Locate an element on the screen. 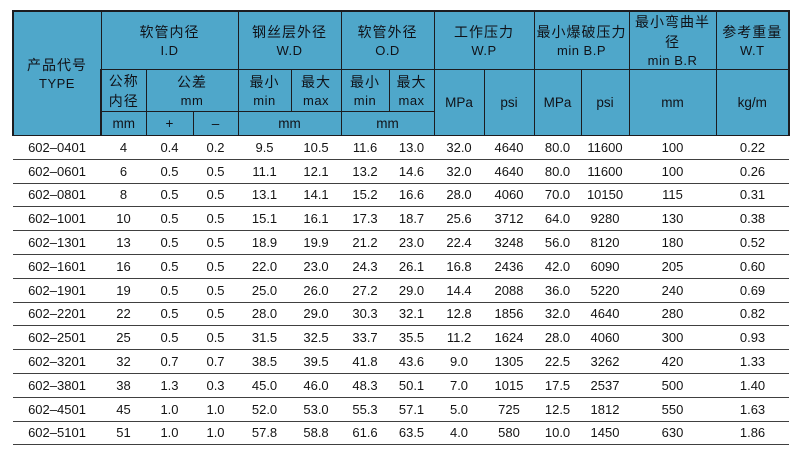  header-wd-en: W.D is located at coordinates (289, 50).